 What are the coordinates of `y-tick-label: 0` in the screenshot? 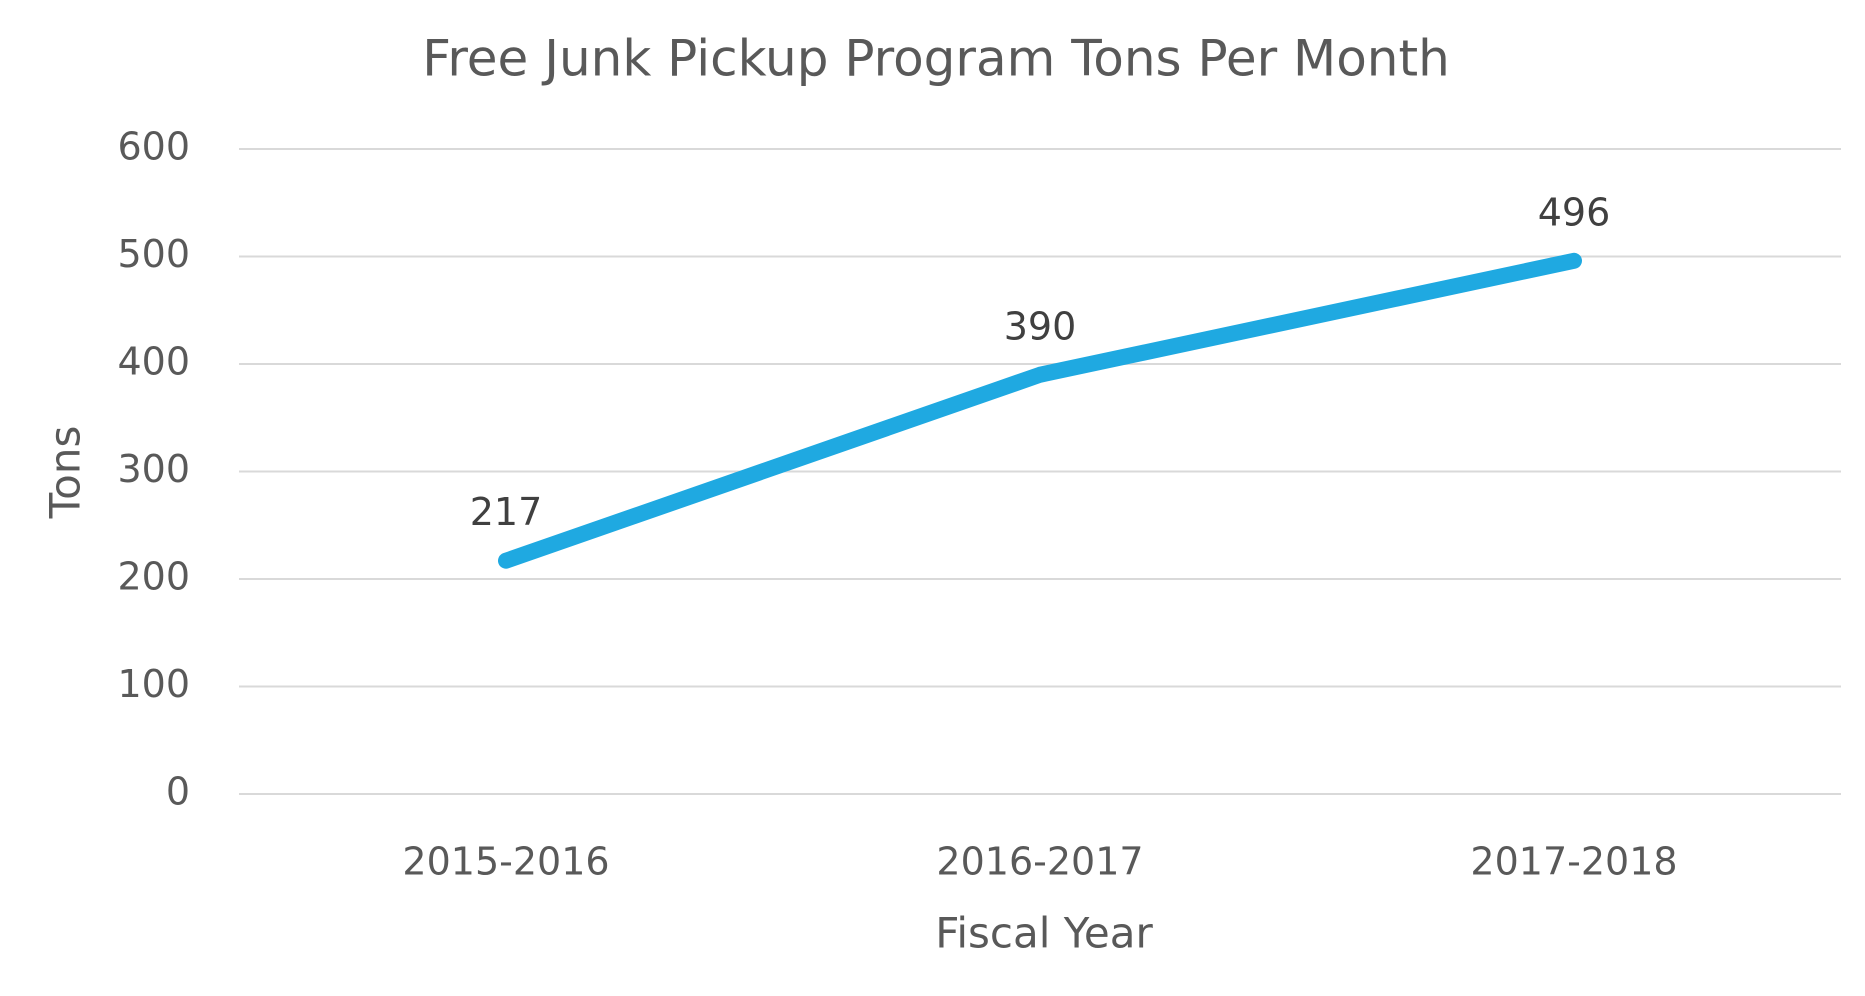 It's located at (178, 792).